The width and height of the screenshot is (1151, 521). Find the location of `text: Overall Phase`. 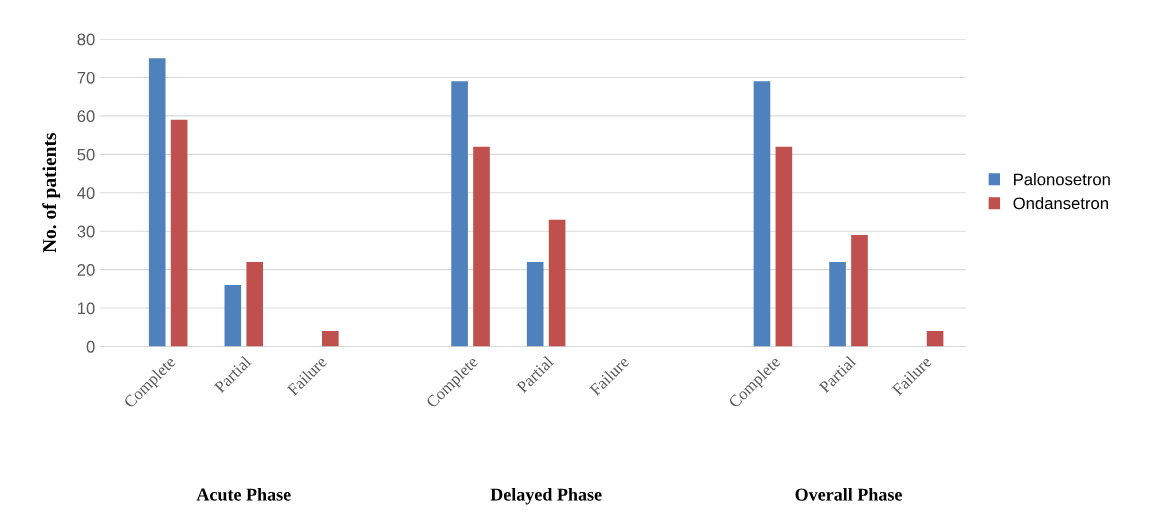

text: Overall Phase is located at coordinates (848, 494).